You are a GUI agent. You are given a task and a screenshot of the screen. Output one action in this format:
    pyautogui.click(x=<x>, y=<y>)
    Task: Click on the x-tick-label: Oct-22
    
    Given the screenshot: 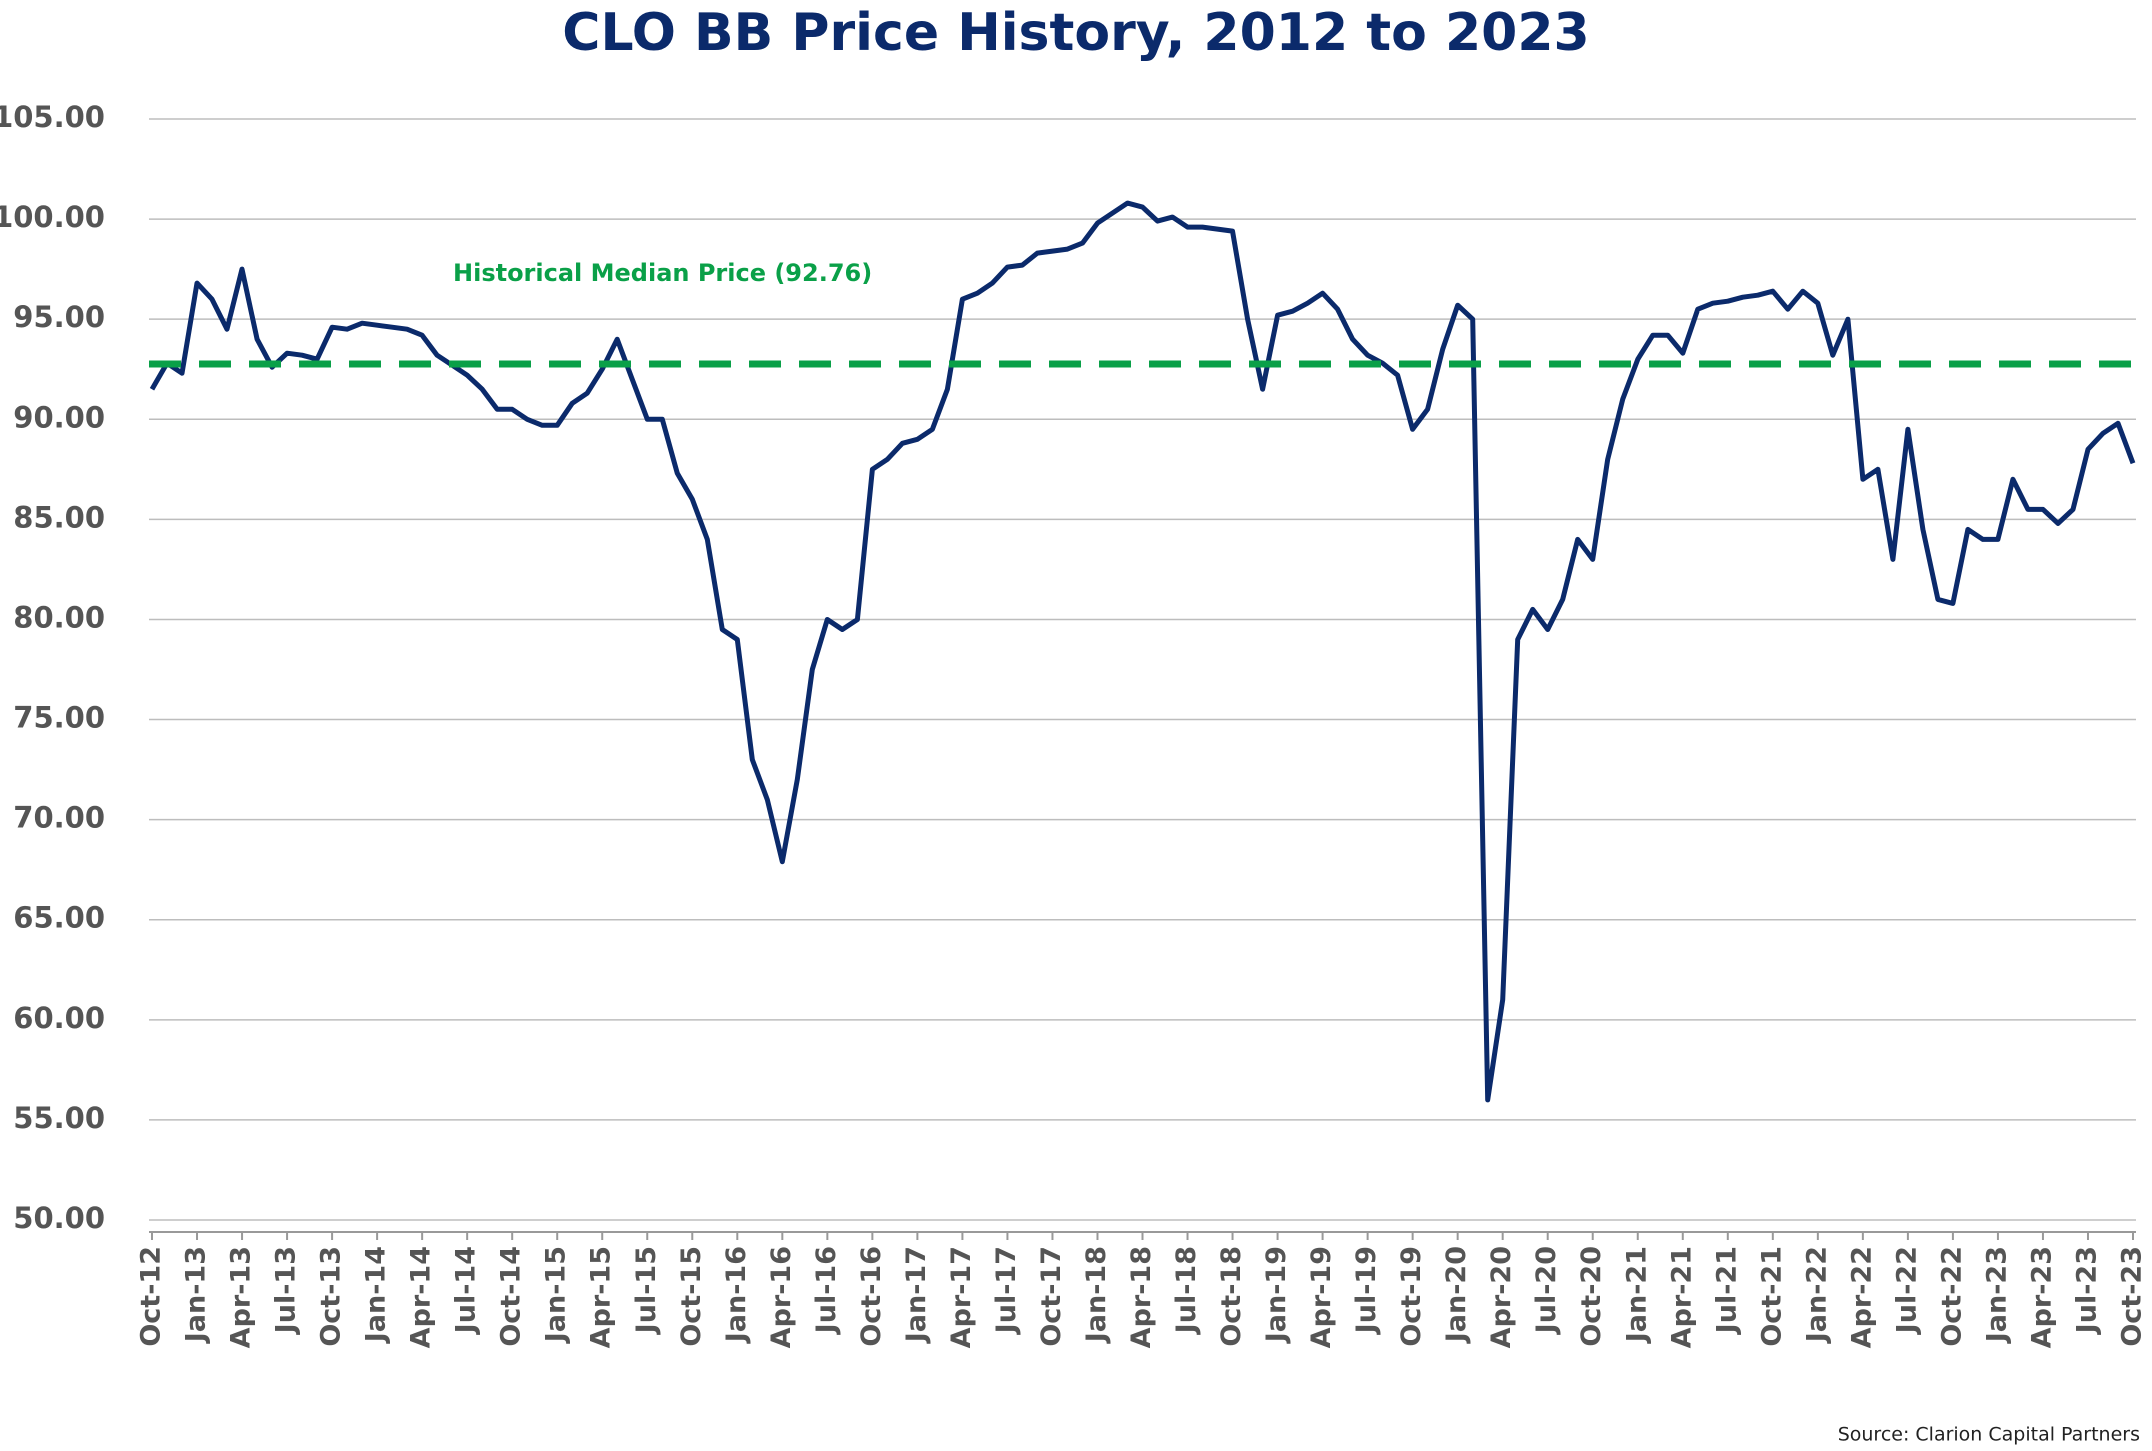 What is the action you would take?
    pyautogui.click(x=1951, y=1296)
    